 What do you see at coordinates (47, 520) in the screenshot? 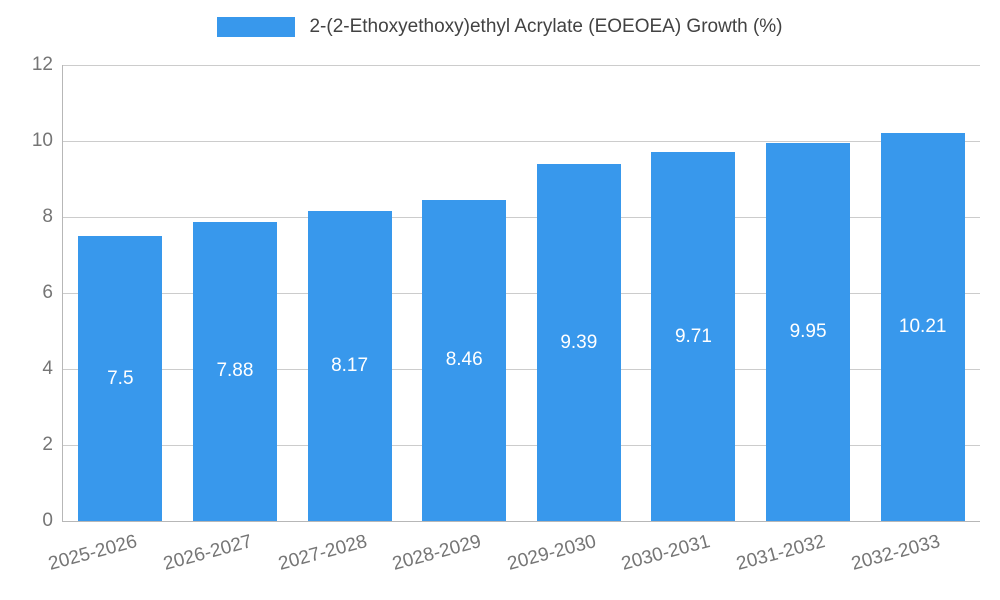
I see `y-axis-tick-label: 0` at bounding box center [47, 520].